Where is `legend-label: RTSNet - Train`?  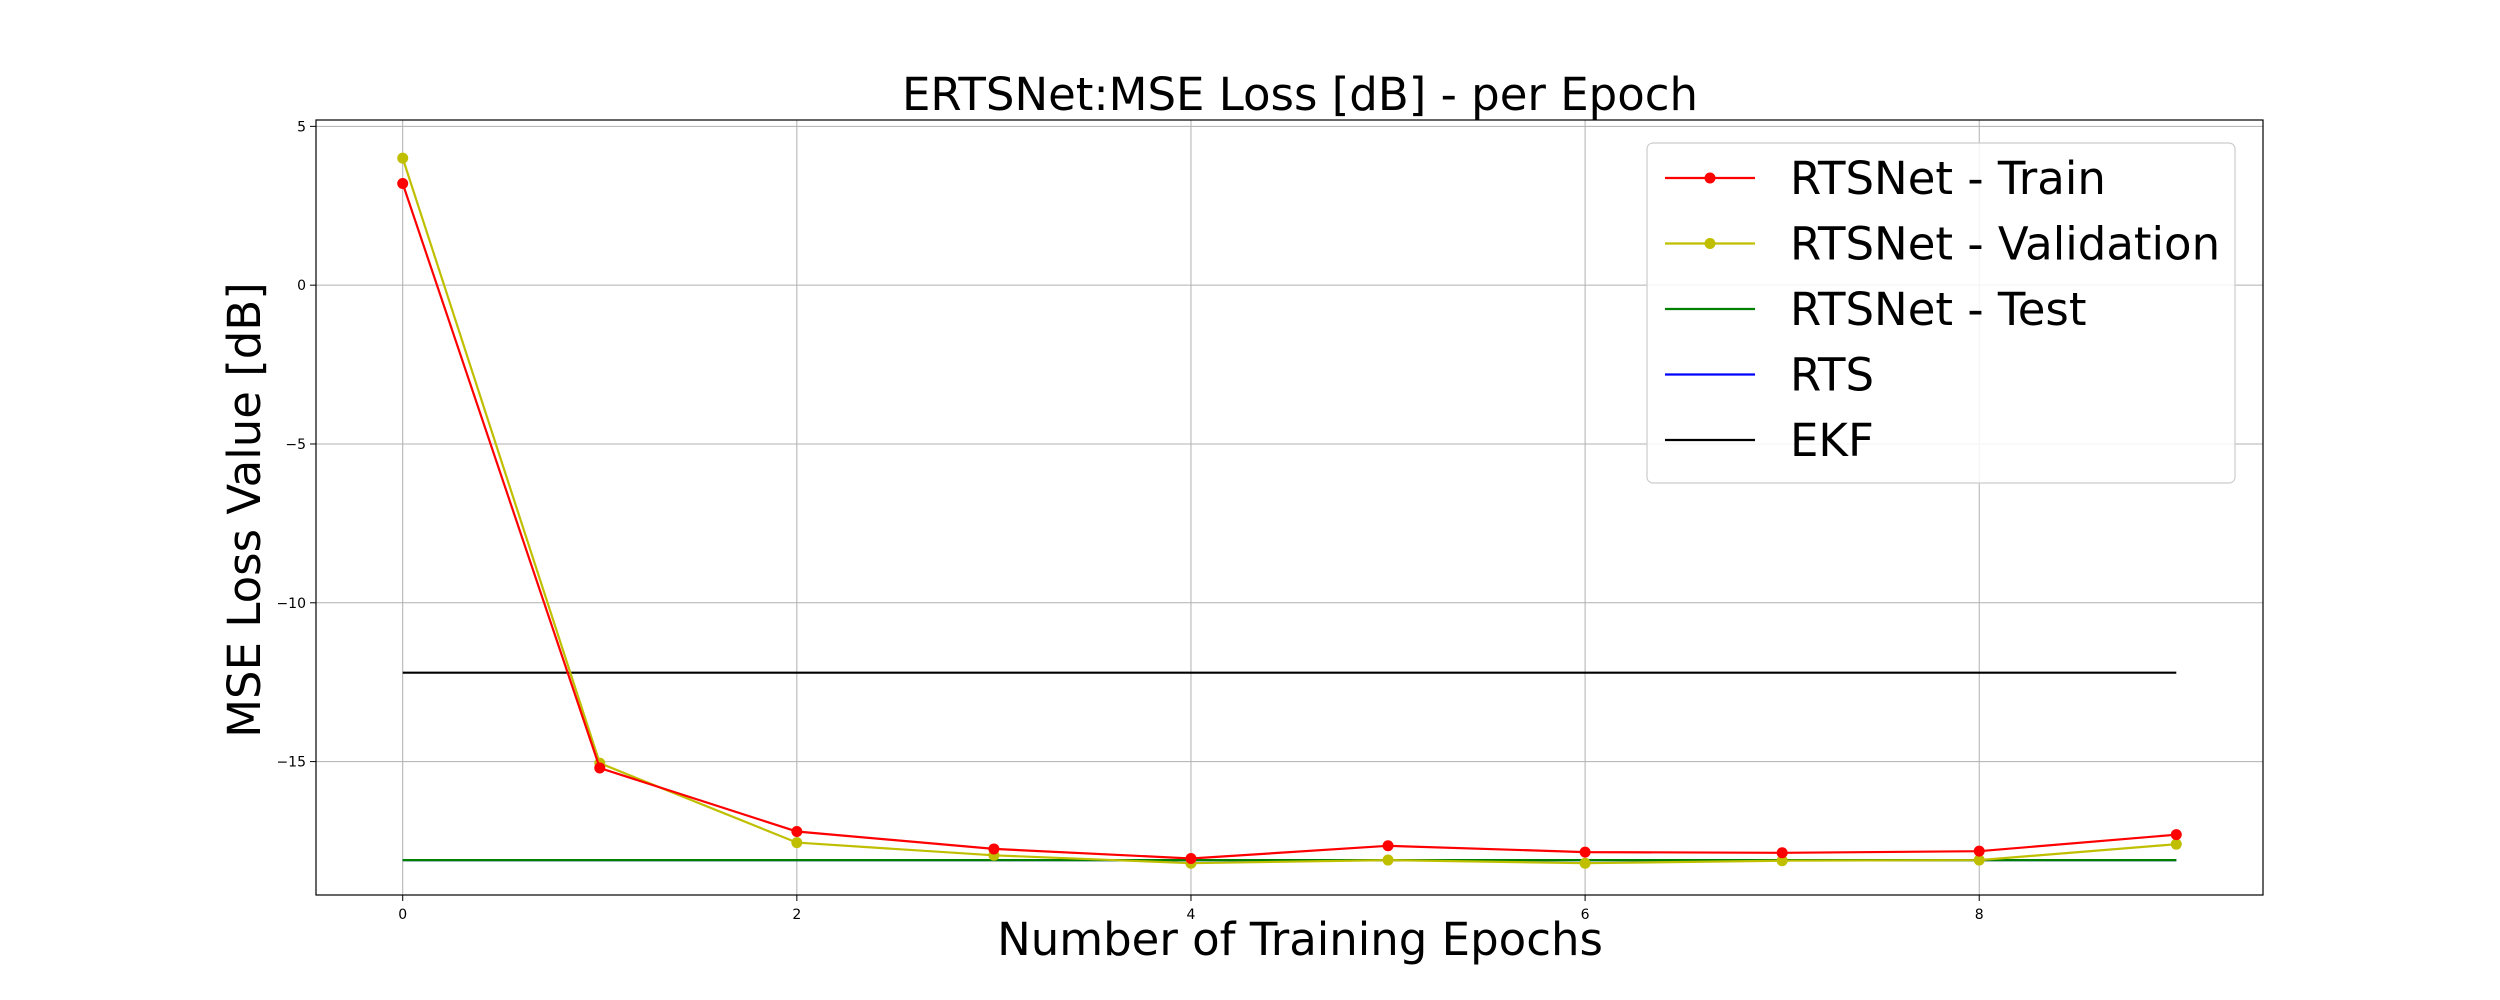 legend-label: RTSNet - Train is located at coordinates (1948, 178).